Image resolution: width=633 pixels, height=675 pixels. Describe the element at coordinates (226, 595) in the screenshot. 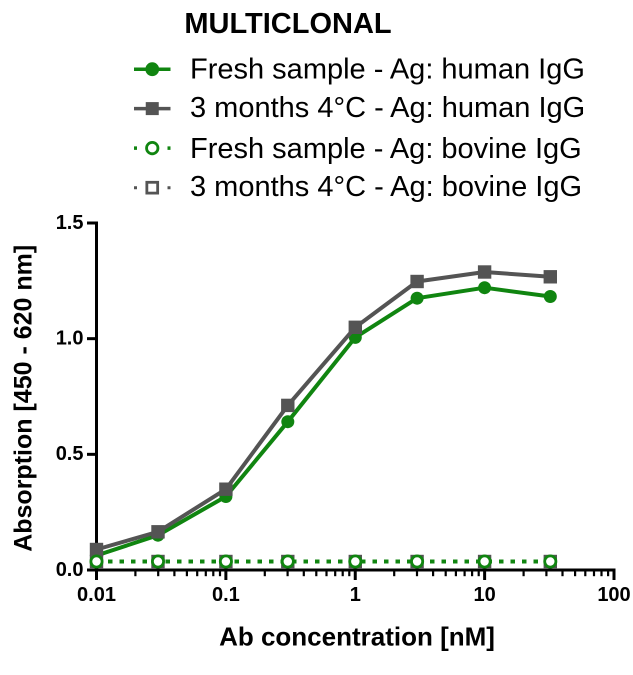

I see `svg-text: 0.1` at that location.